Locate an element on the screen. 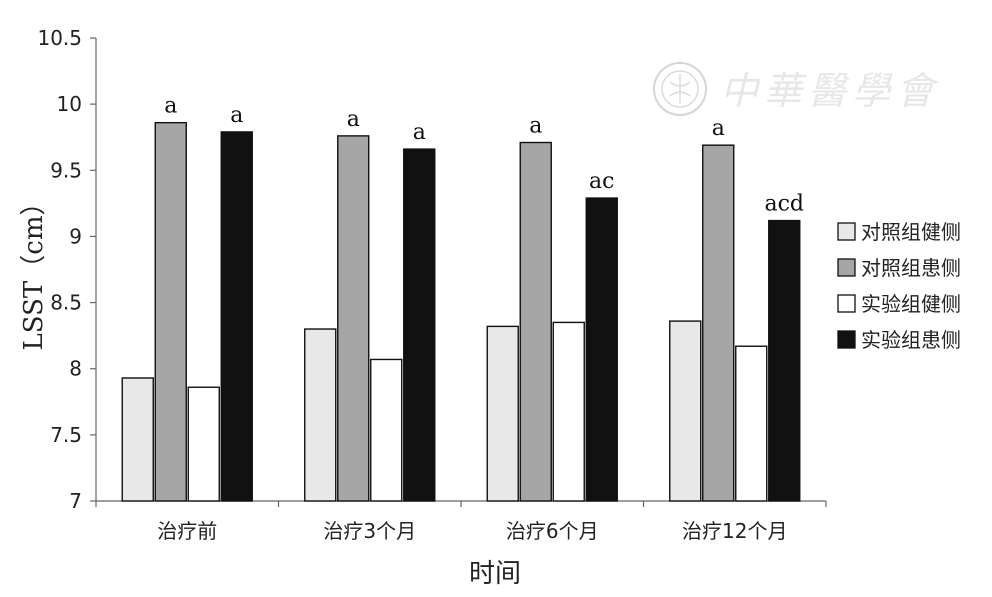 This screenshot has width=992, height=597. x-tick-label: 治疗6个月 is located at coordinates (552, 531).